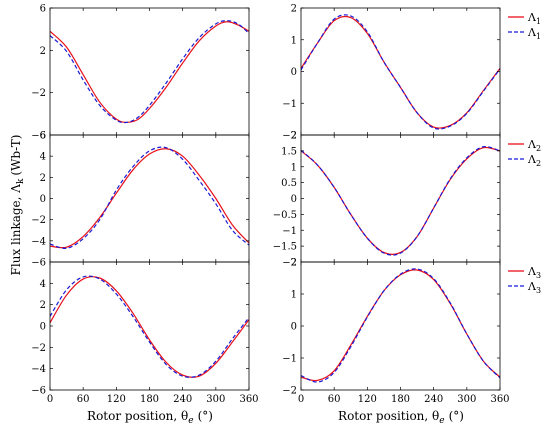 The height and width of the screenshot is (433, 550). I want to click on y-tick-label: 1.5, so click(289, 151).